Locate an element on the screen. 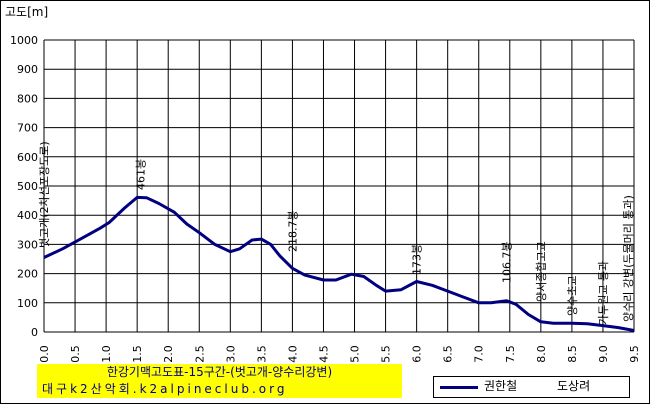 This screenshot has height=404, width=650. y-tick-label: 0 is located at coordinates (34, 332).